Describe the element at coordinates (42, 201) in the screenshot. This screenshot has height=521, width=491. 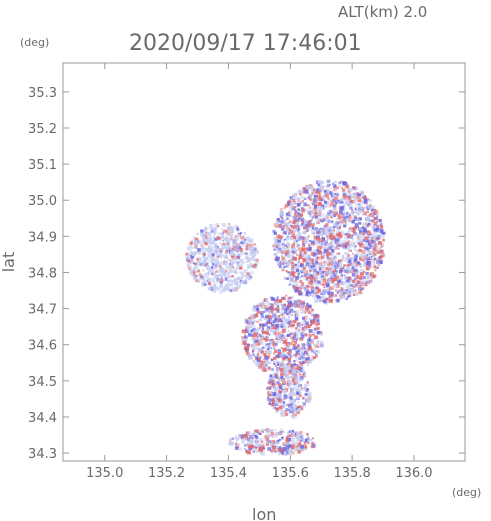
I see `y-tick-label: 35.0` at that location.